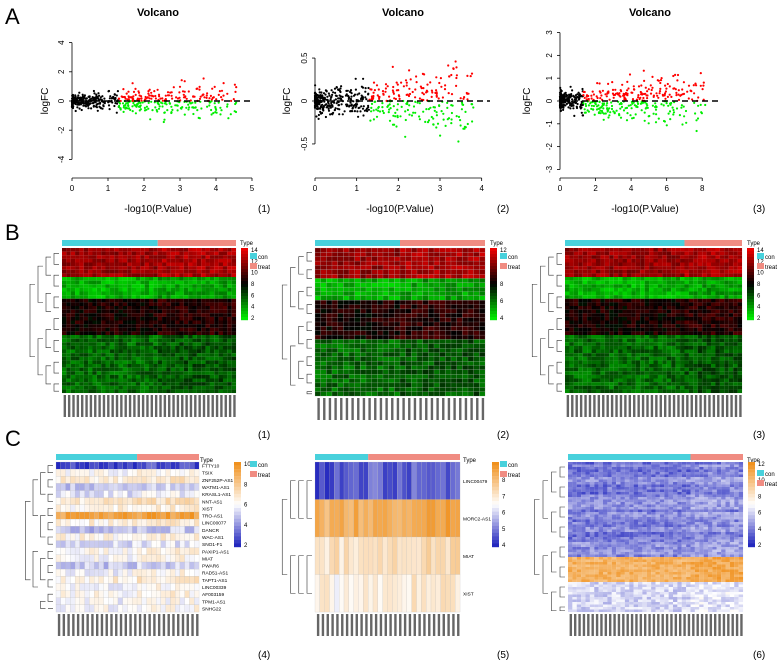 This screenshot has width=784, height=666. I want to click on panel-label-a: A, so click(12, 16).